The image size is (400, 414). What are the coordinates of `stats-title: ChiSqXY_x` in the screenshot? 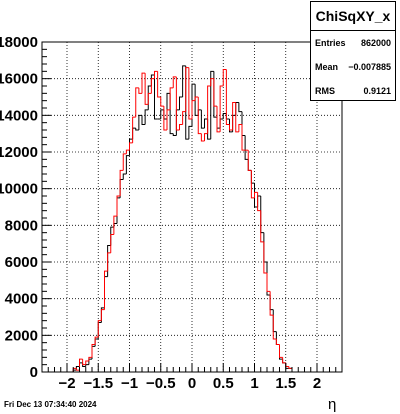 It's located at (353, 16).